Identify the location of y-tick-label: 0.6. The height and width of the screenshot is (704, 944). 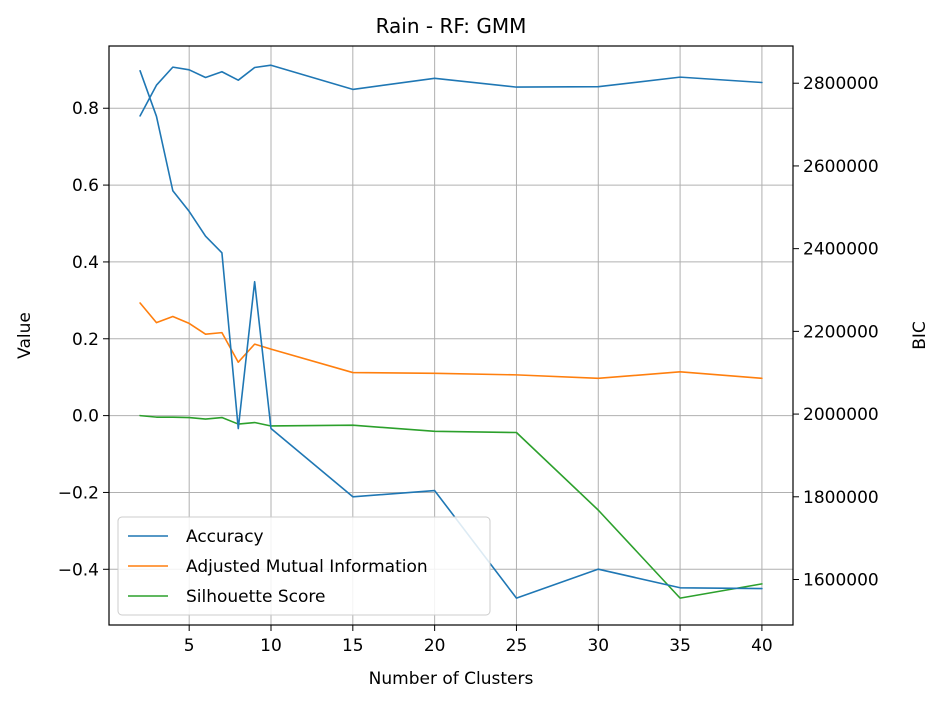
(85, 186).